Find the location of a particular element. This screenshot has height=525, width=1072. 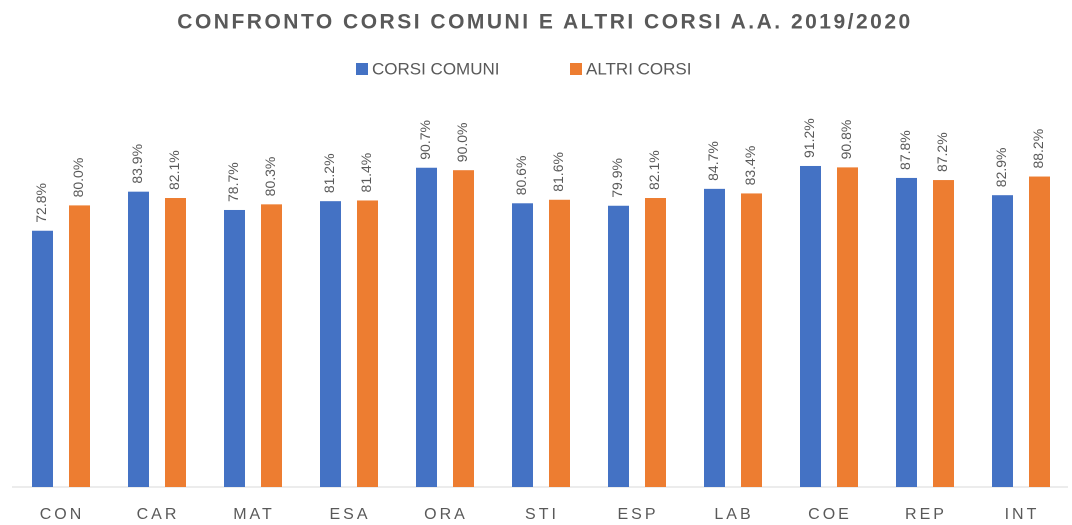

data-label: 91.2% is located at coordinates (809, 138).